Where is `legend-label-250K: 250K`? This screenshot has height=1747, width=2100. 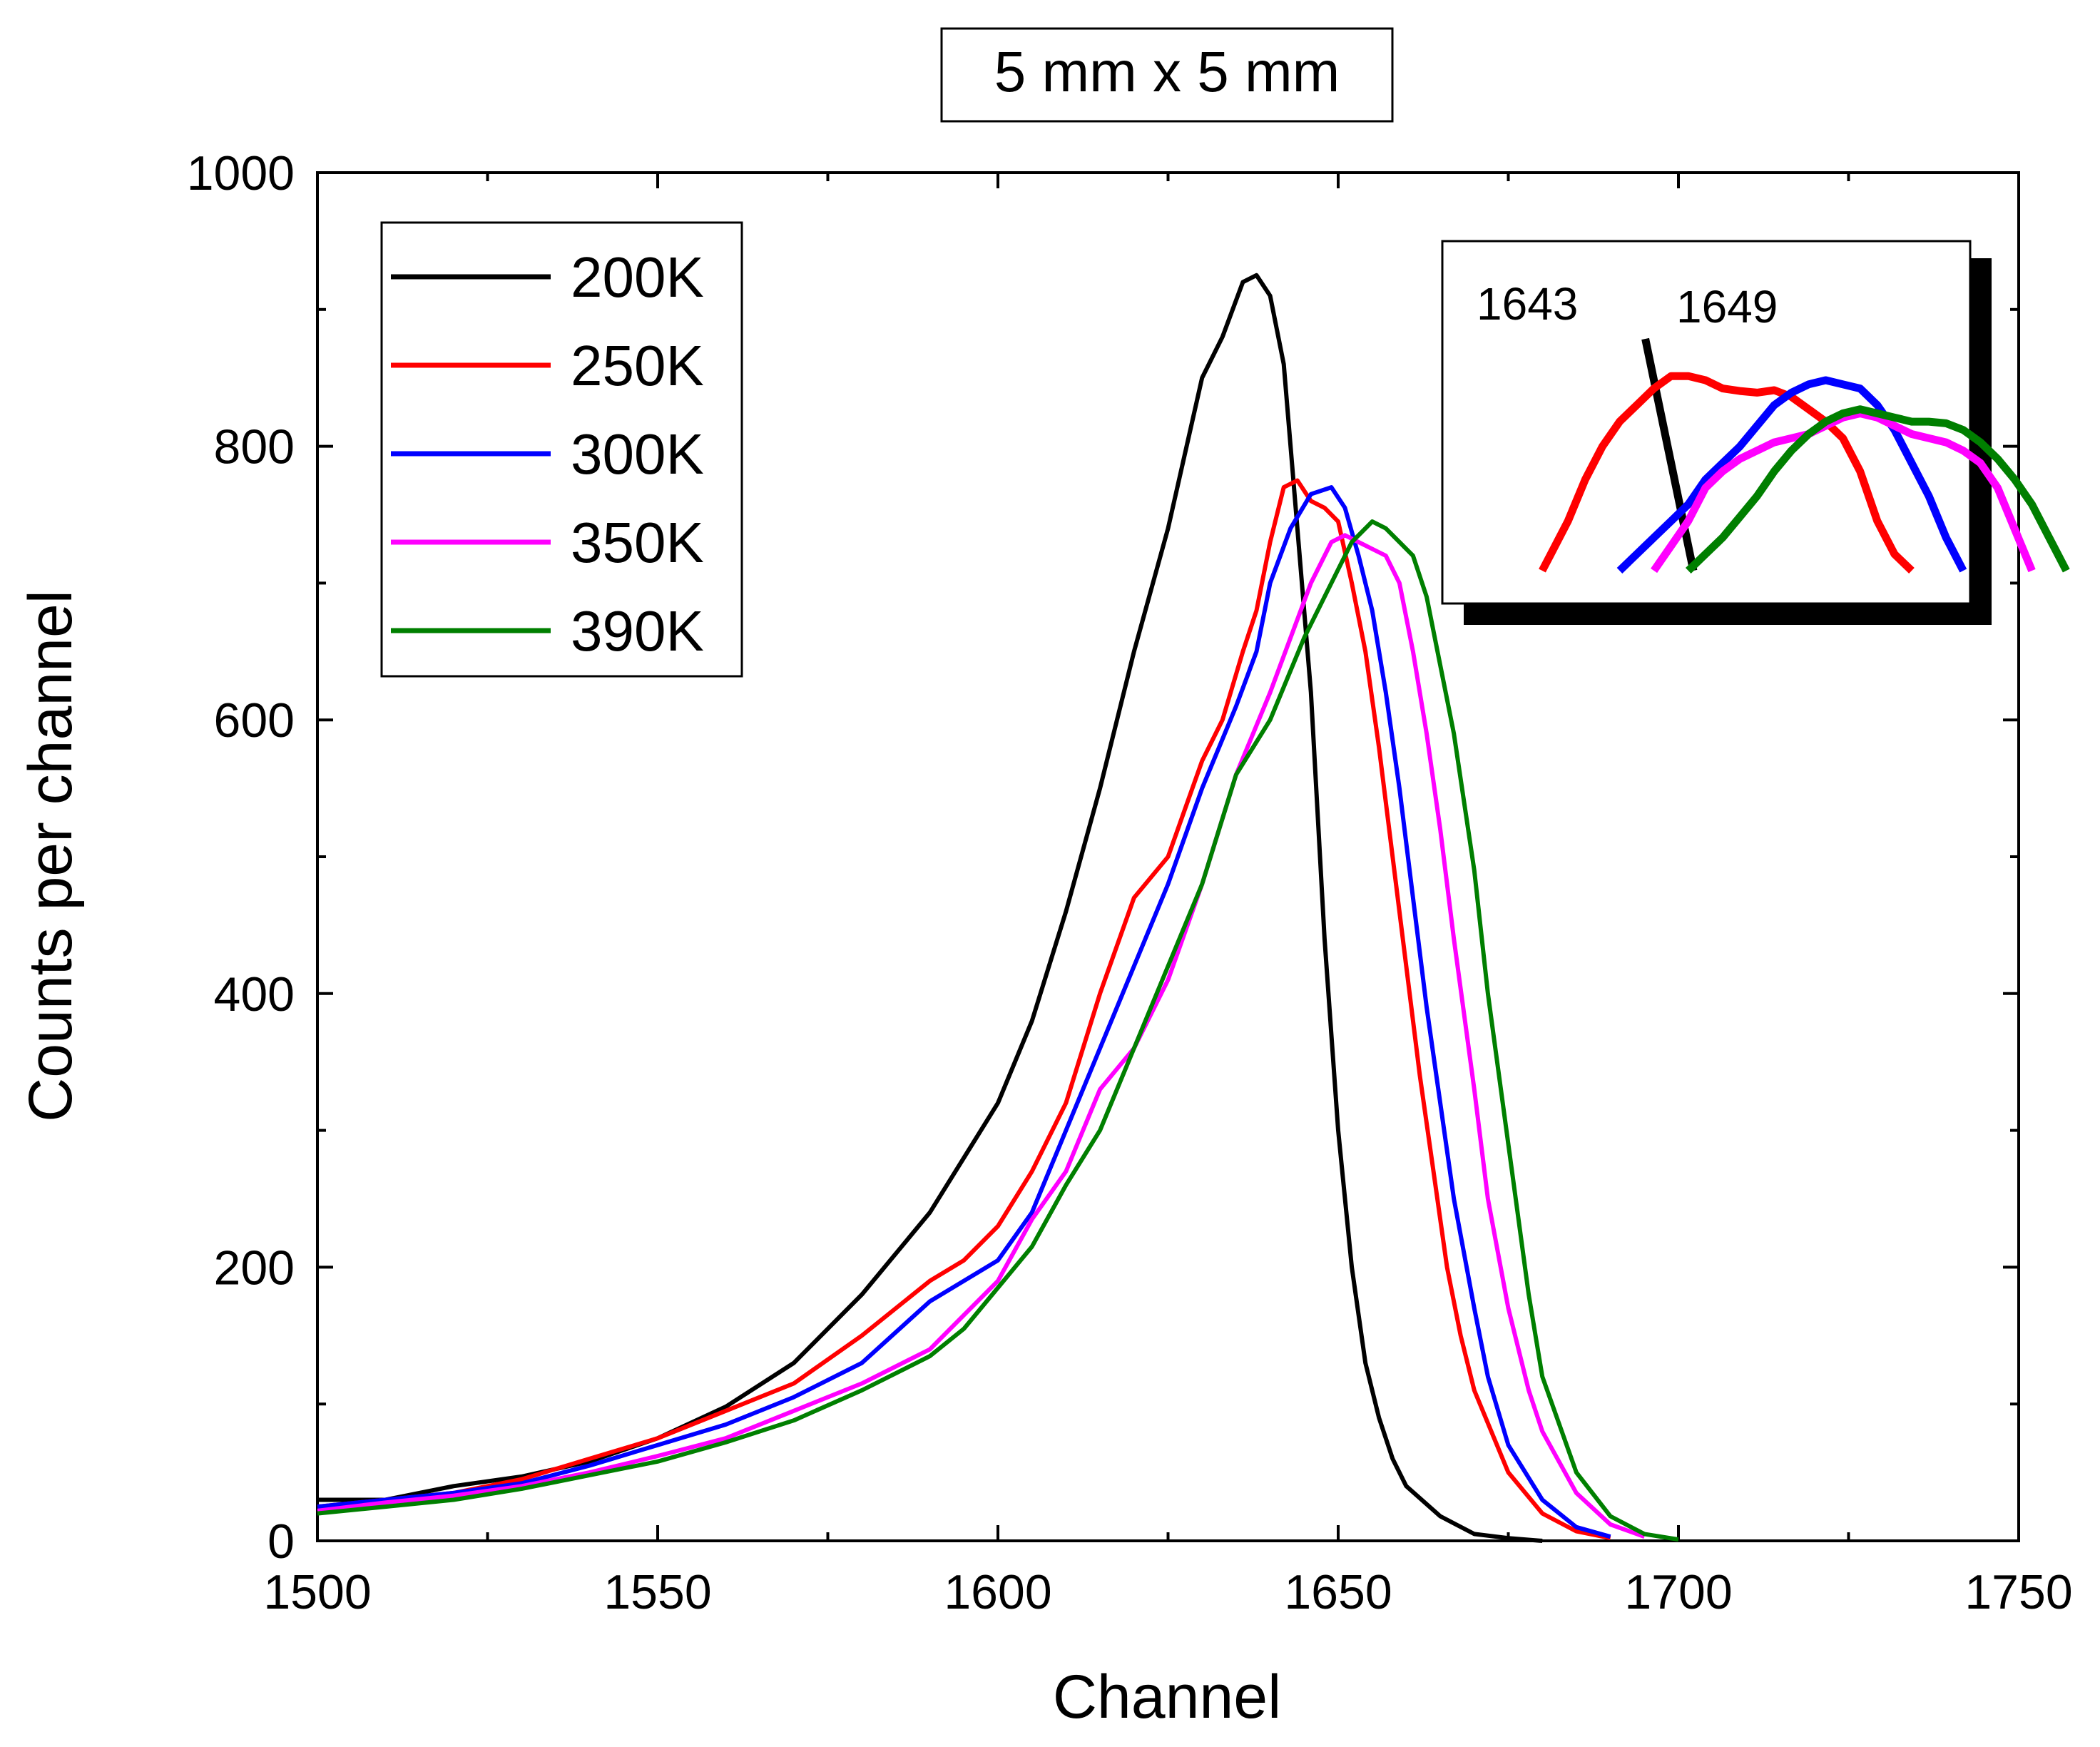 legend-label-250K: 250K is located at coordinates (637, 365).